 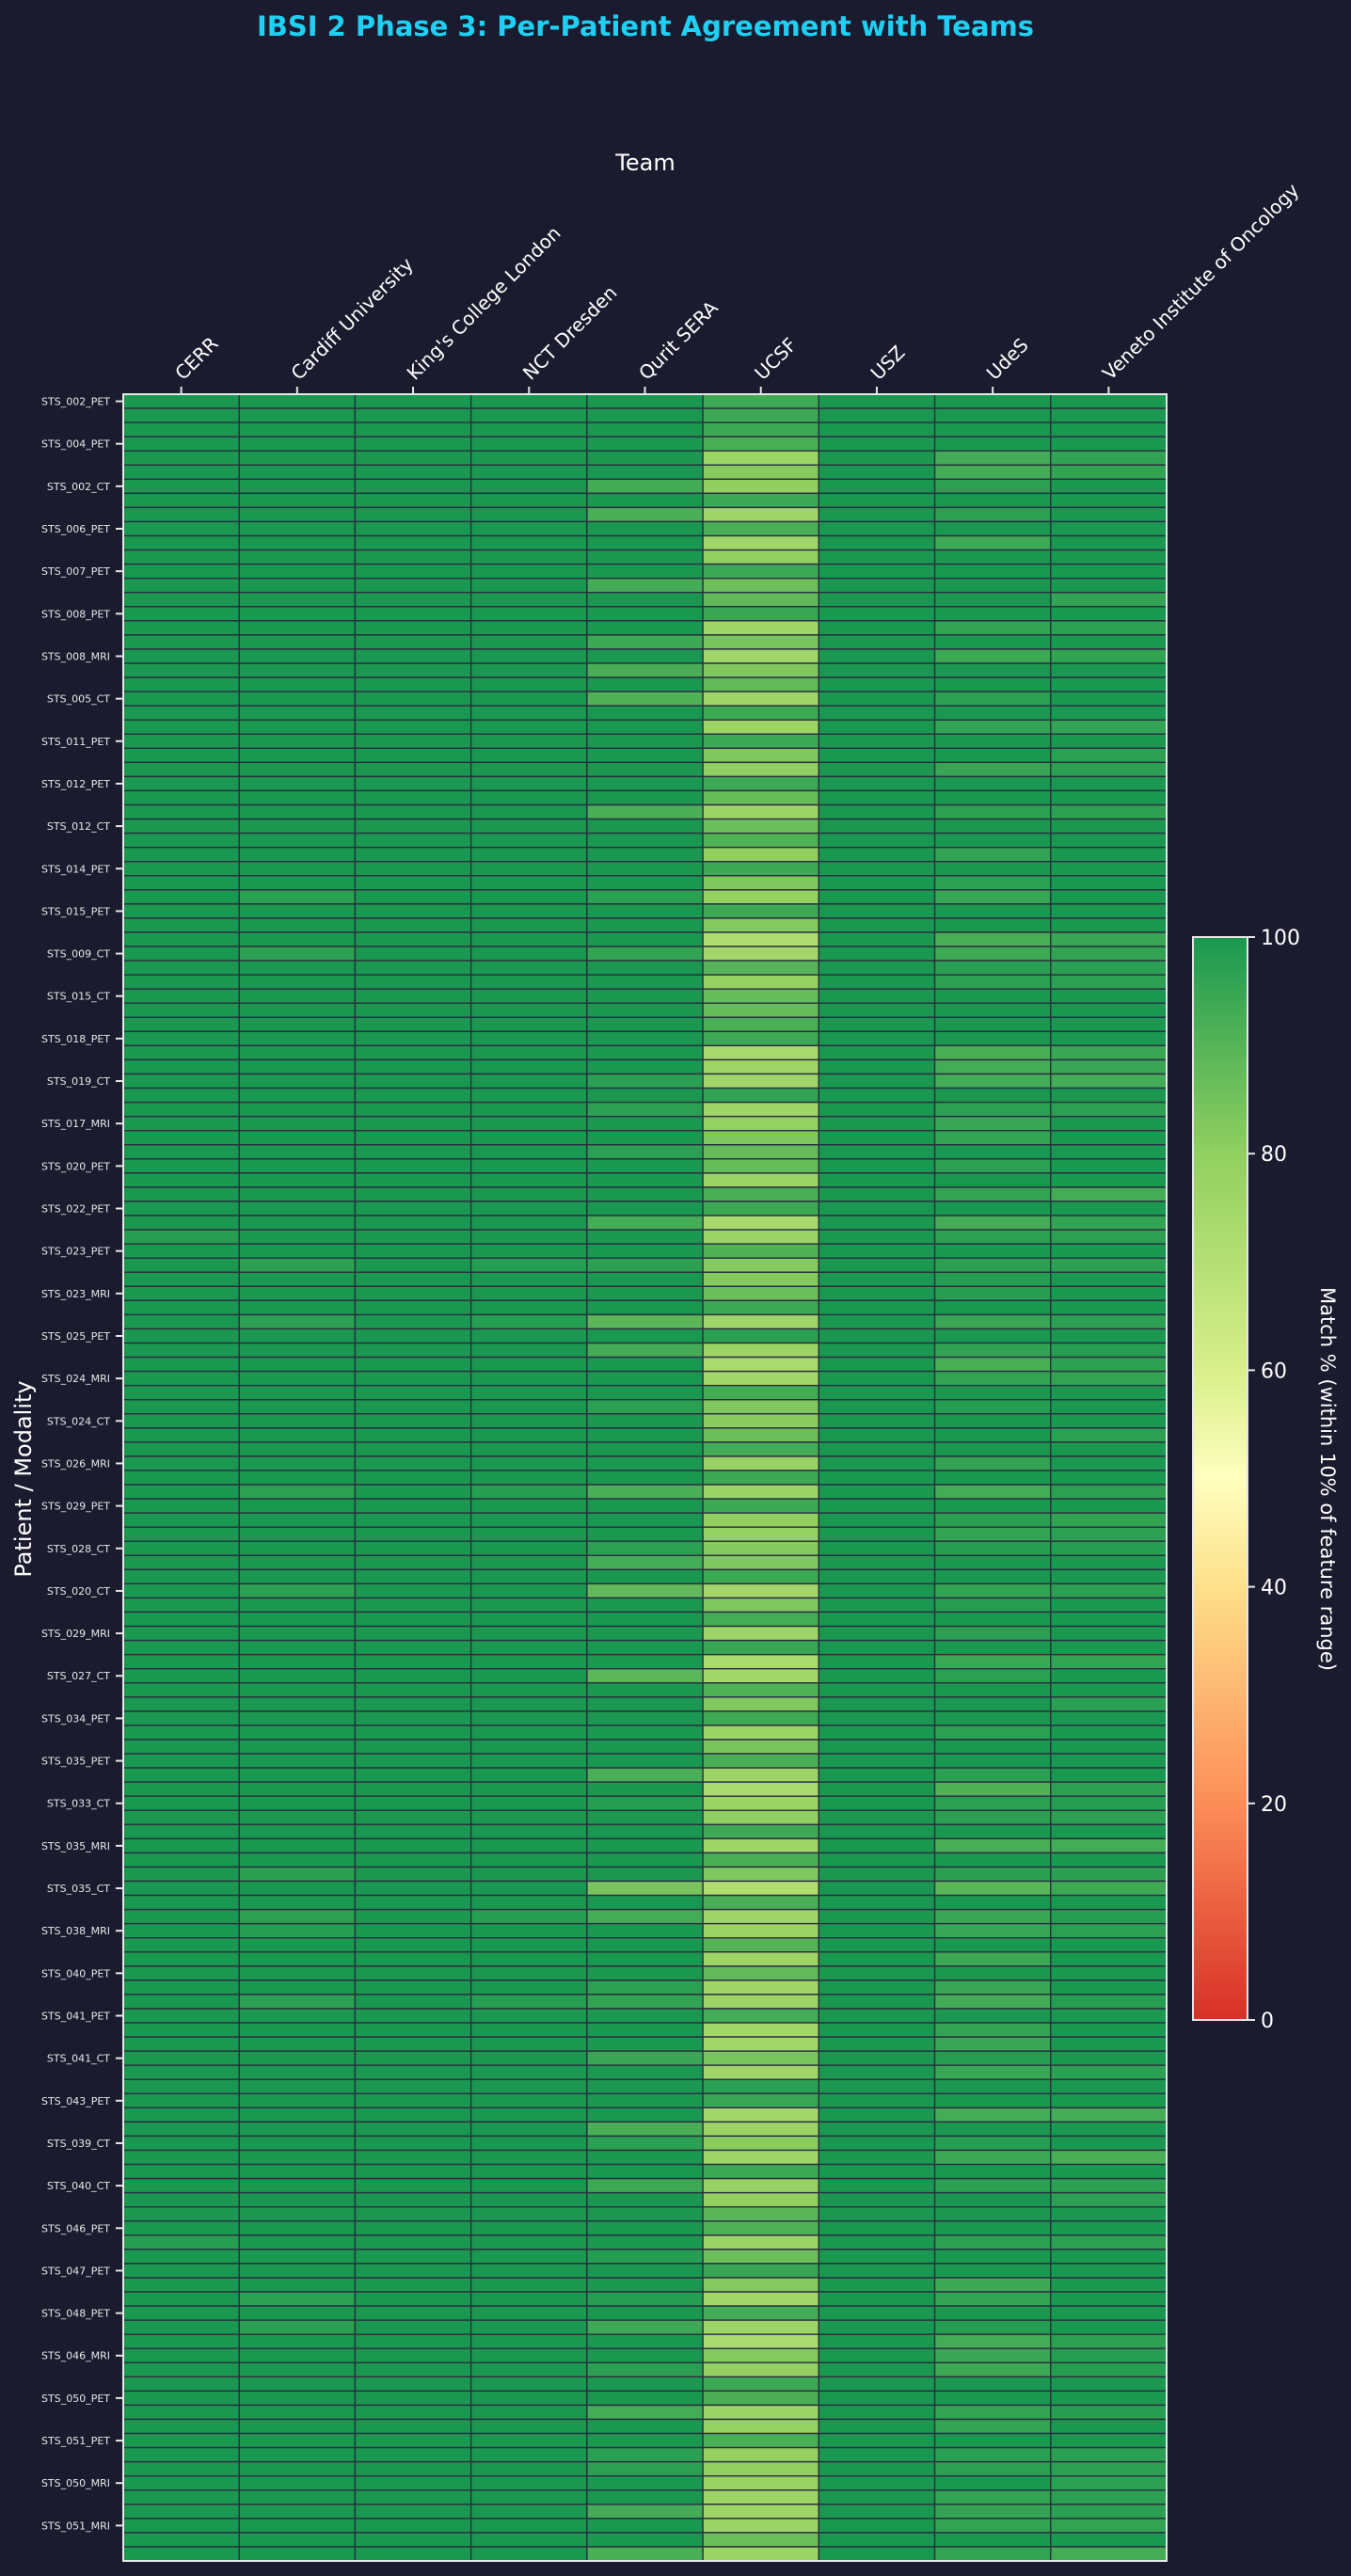 What do you see at coordinates (1267, 2021) in the screenshot?
I see `colorbar-tick-label: 0` at bounding box center [1267, 2021].